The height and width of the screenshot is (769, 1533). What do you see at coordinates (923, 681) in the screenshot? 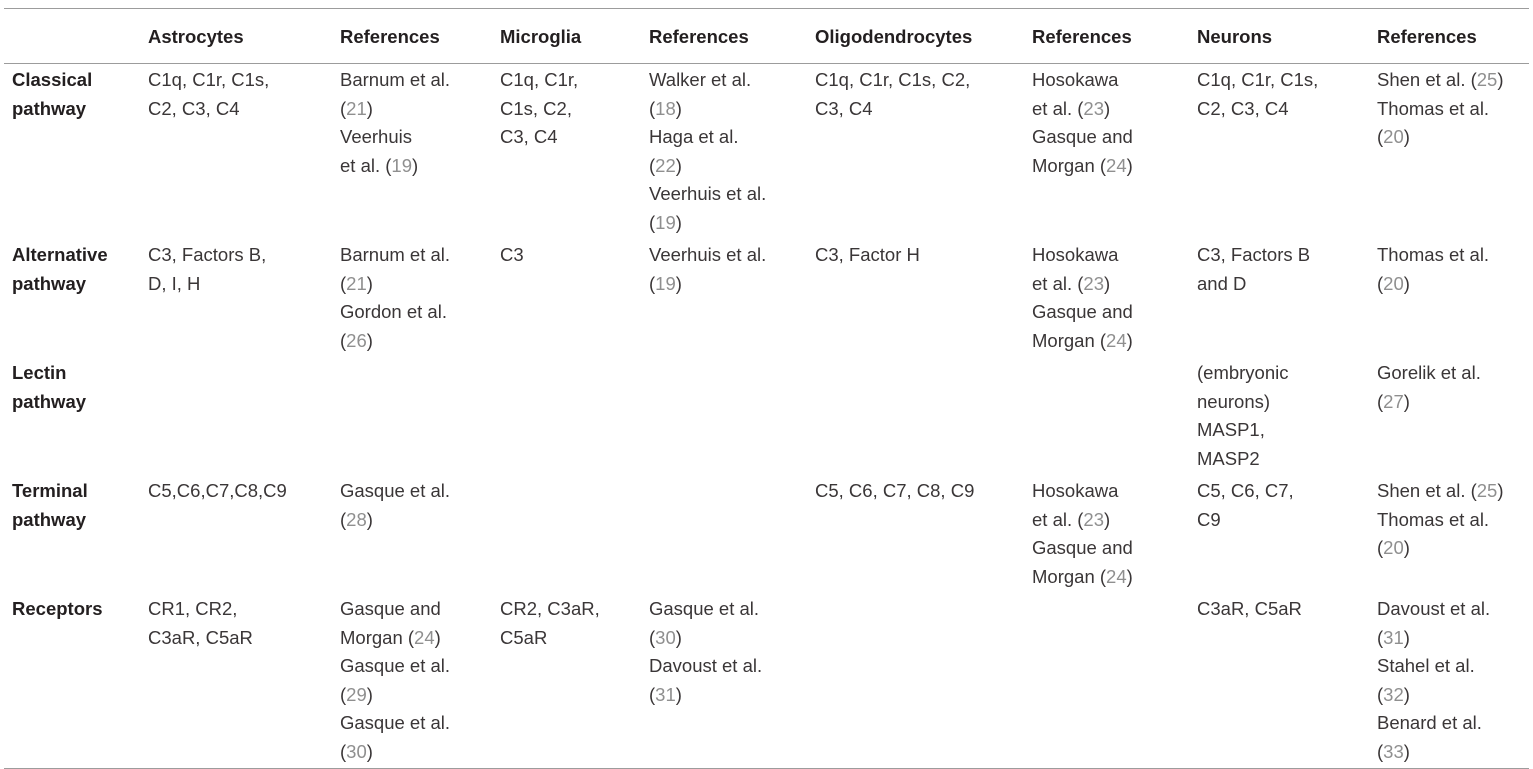
I see `component-cell` at bounding box center [923, 681].